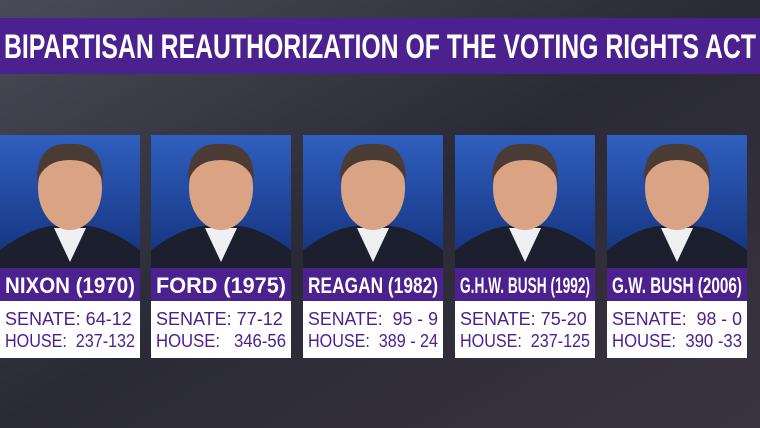 This screenshot has width=760, height=428. I want to click on house-vote: HOUSE: 237-125, so click(525, 341).